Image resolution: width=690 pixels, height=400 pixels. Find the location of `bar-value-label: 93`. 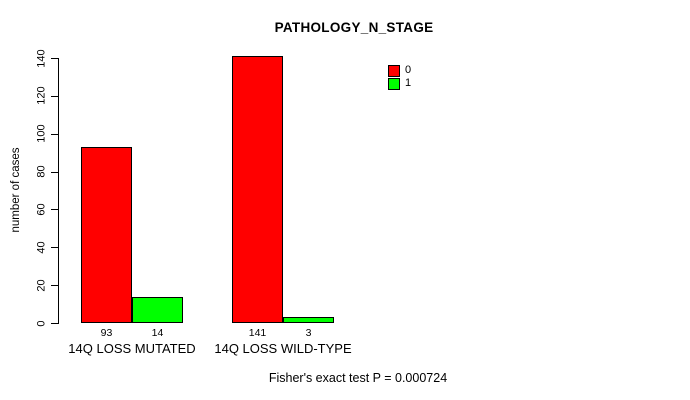

bar-value-label: 93 is located at coordinates (106, 333).